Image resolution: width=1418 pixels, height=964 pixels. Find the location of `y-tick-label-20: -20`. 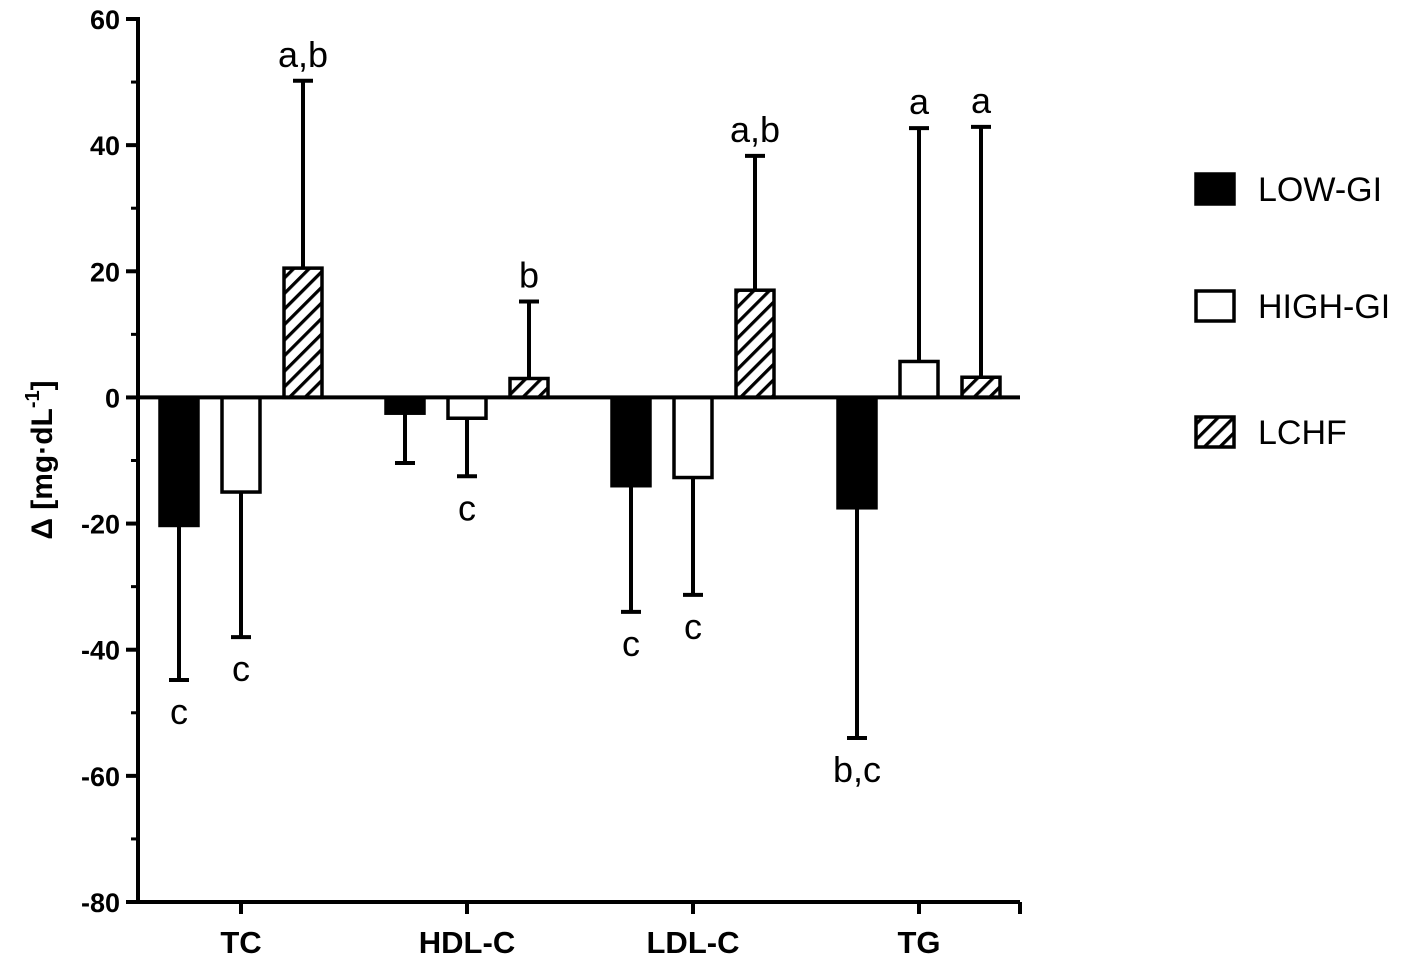

y-tick-label-20: -20 is located at coordinates (100, 525).